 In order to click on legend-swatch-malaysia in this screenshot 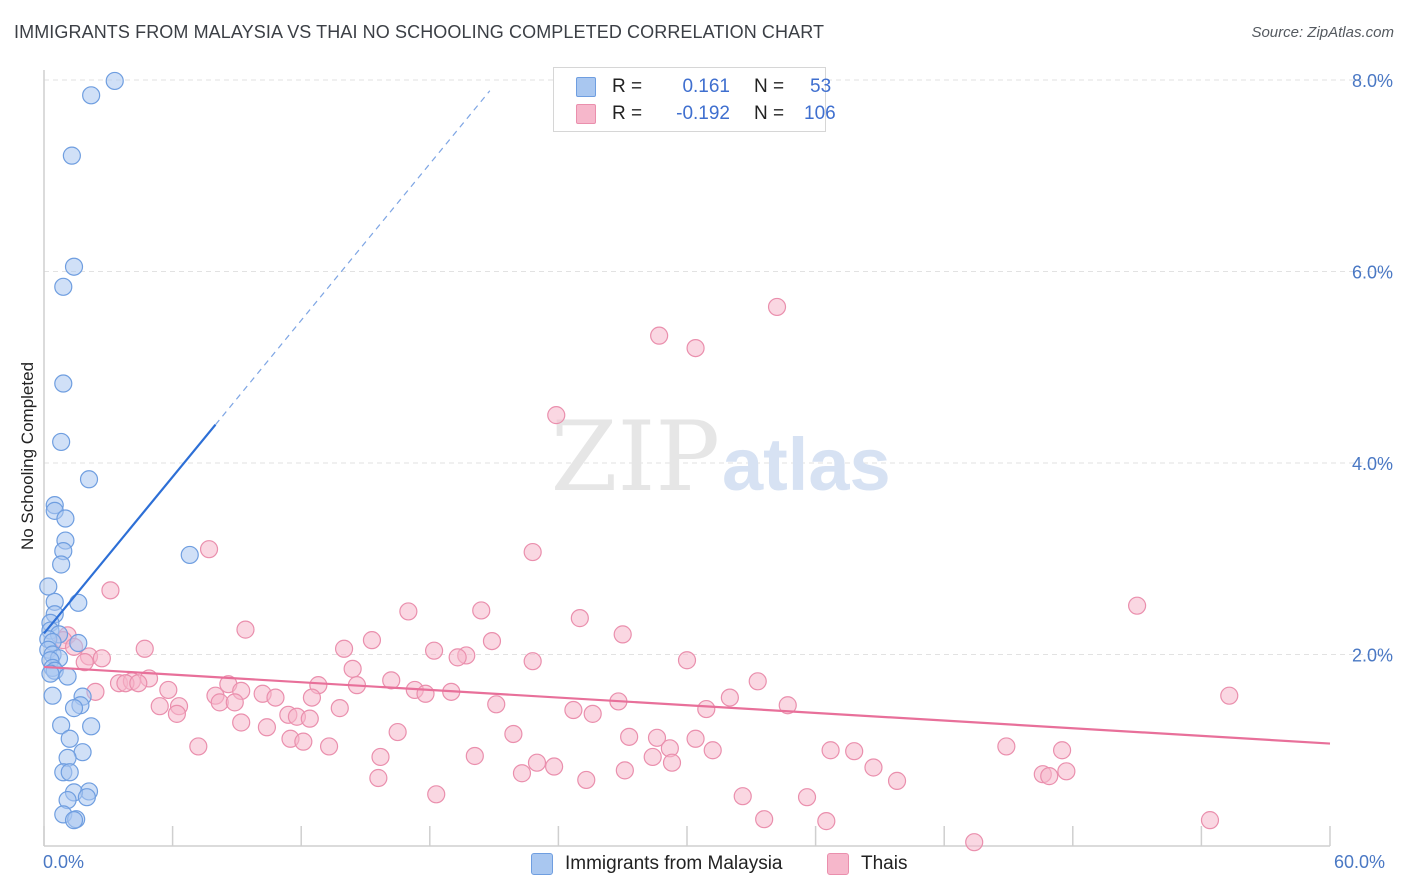, I will do `click(586, 87)`.